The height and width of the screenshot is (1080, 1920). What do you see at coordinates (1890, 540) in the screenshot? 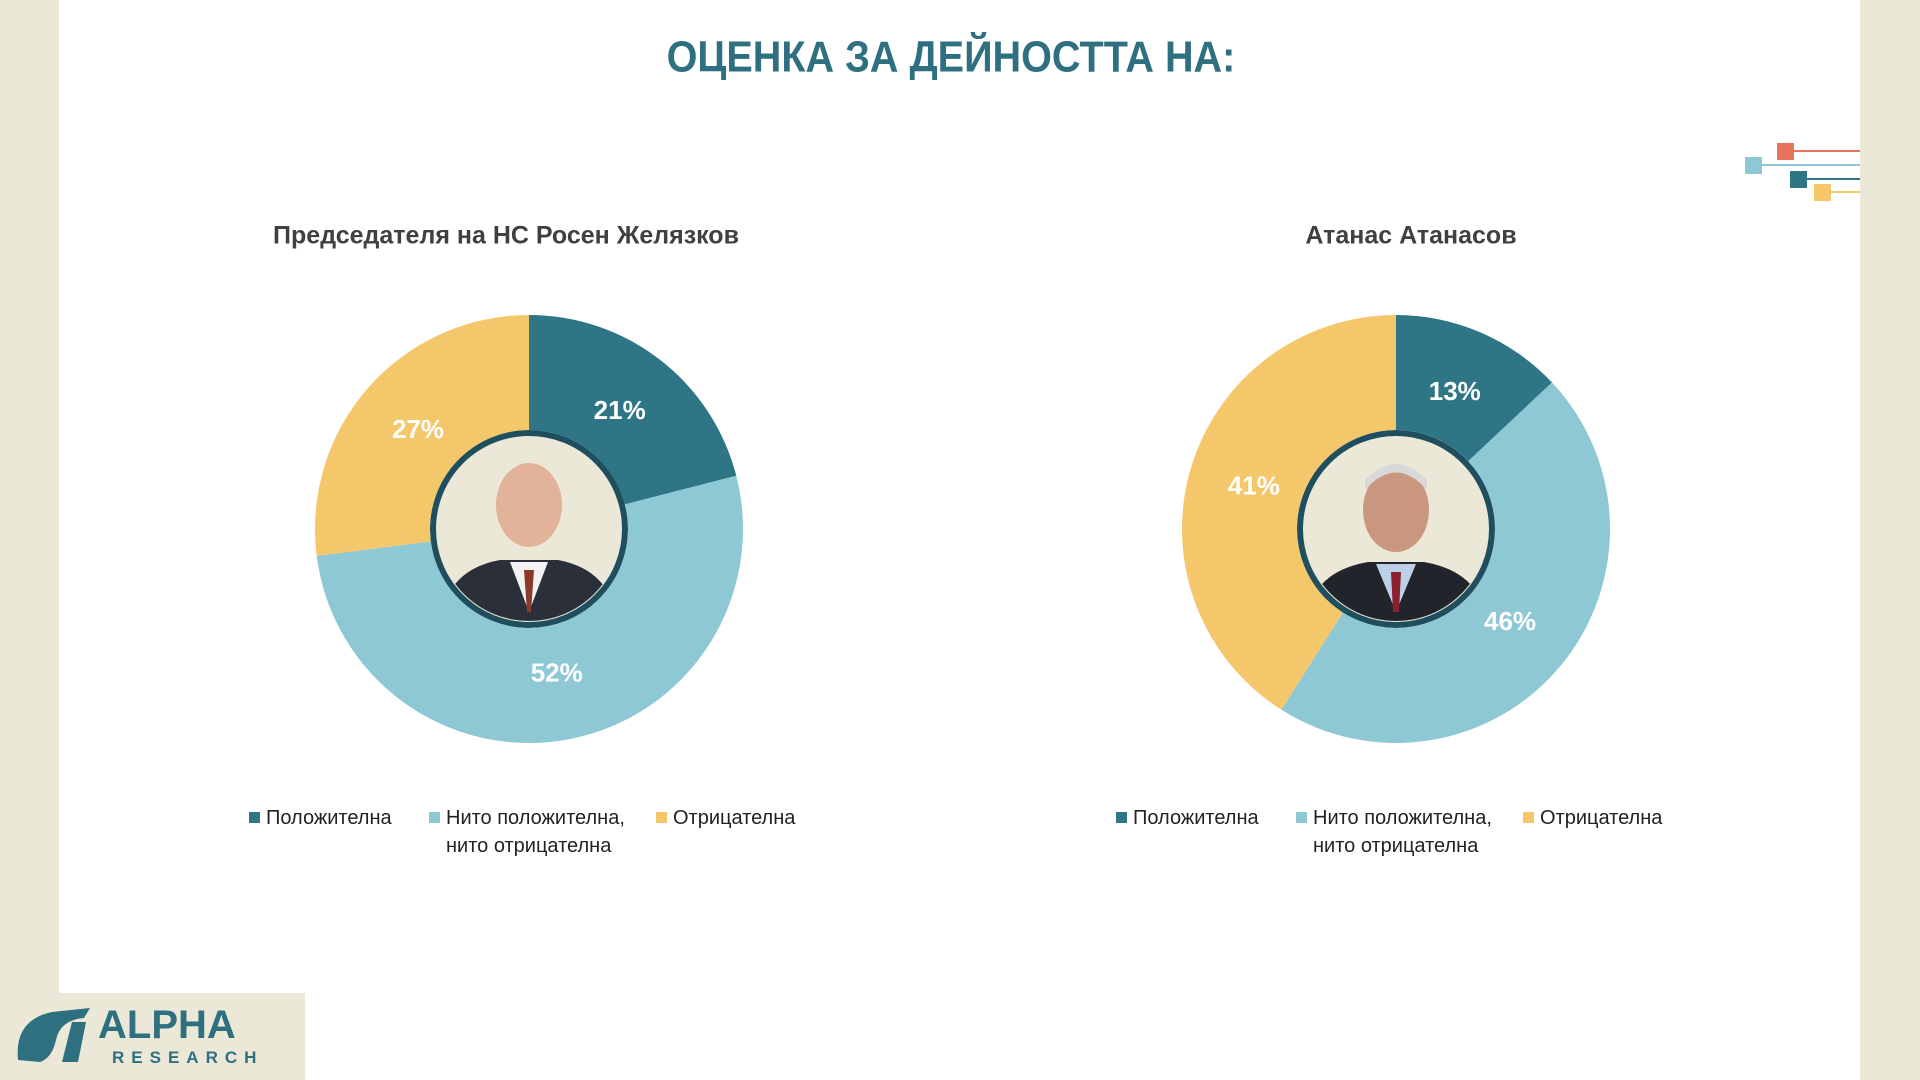
I see `right-strip` at bounding box center [1890, 540].